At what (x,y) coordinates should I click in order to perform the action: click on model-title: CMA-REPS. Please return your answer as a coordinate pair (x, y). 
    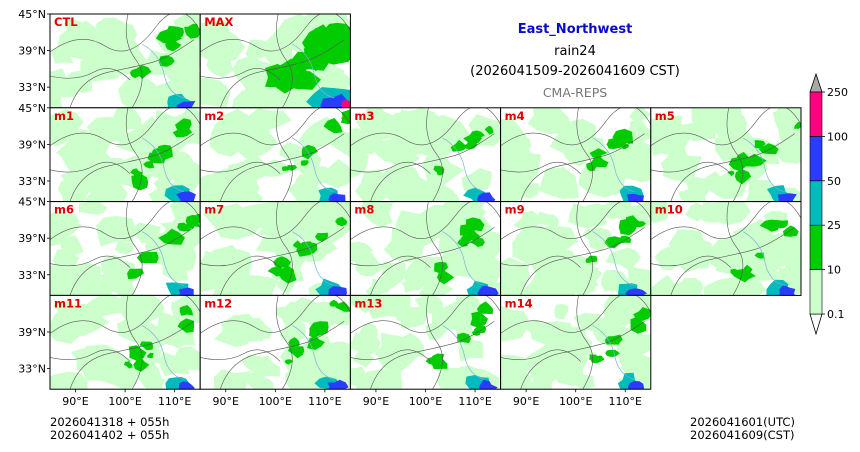
    Looking at the image, I should click on (575, 92).